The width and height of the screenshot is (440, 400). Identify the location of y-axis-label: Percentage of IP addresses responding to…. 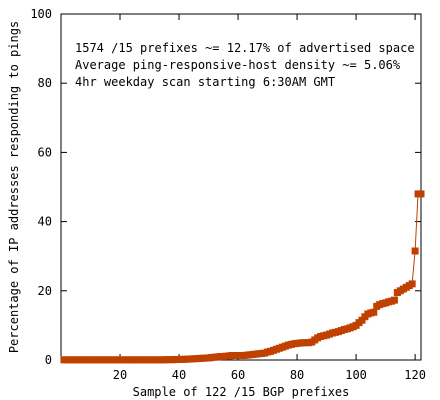
(14, 187).